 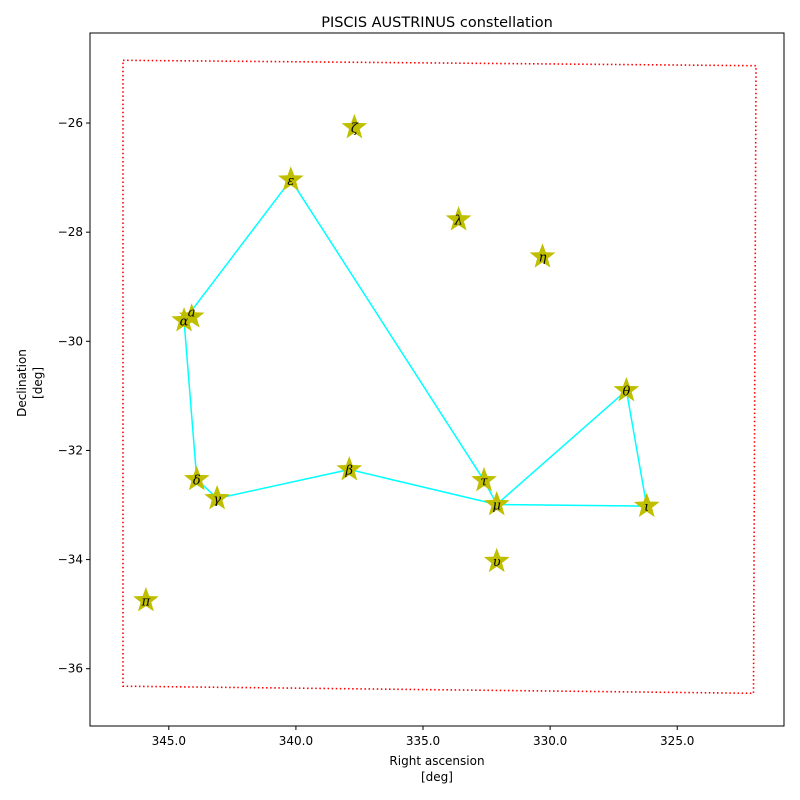 I want to click on star-label: ε, so click(x=290, y=181).